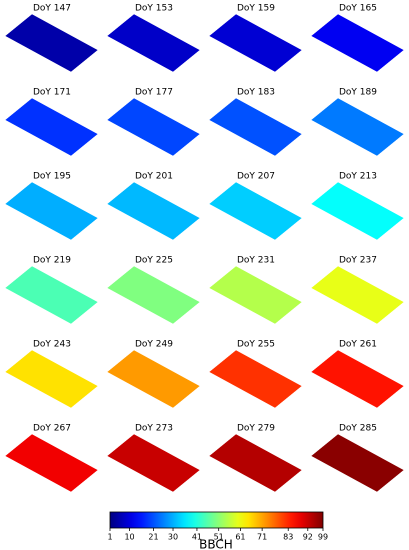 The image size is (409, 550). I want to click on colorbar-tick-label: 71, so click(262, 537).